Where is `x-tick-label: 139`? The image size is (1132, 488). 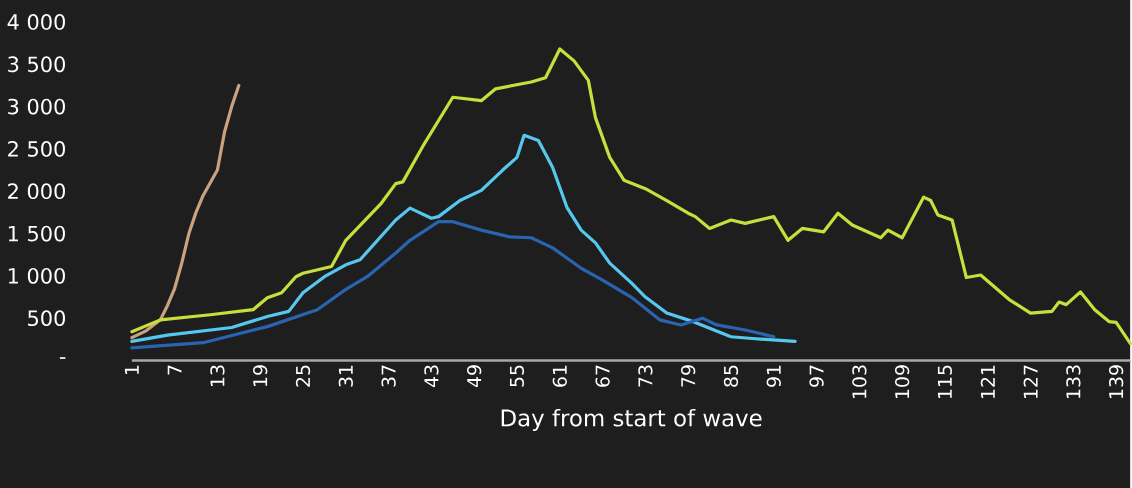
x-tick-label: 139 is located at coordinates (1116, 381).